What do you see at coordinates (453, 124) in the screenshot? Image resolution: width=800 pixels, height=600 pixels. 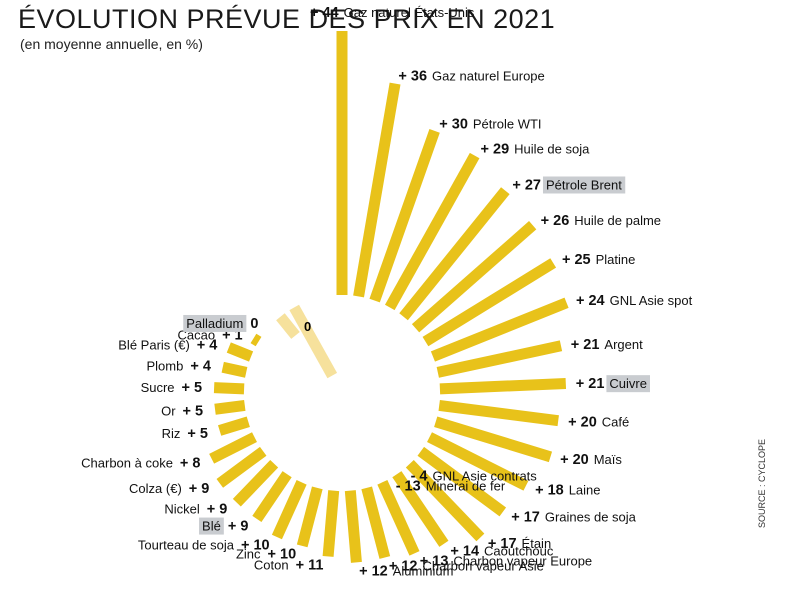 I see `value-label-petrole-wti: + 30` at bounding box center [453, 124].